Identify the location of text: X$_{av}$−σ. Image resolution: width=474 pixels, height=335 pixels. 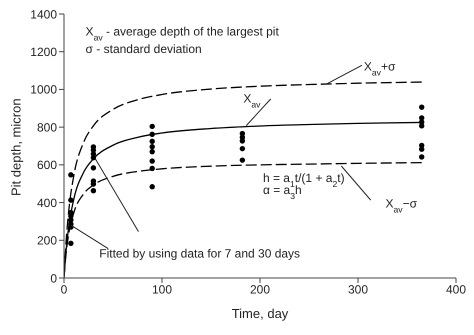
(401, 205).